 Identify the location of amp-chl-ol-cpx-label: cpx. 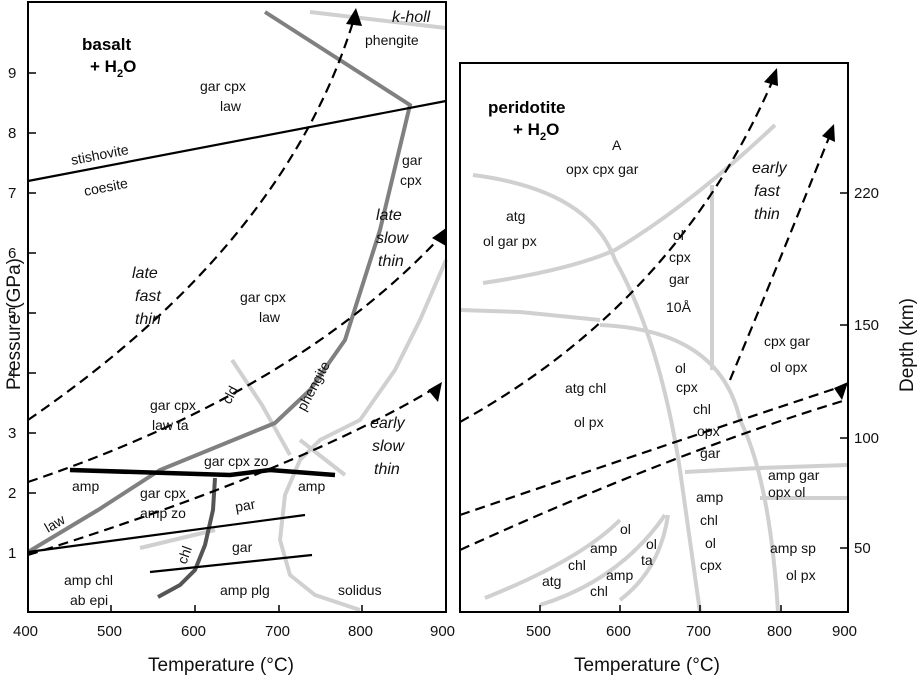
(711, 565).